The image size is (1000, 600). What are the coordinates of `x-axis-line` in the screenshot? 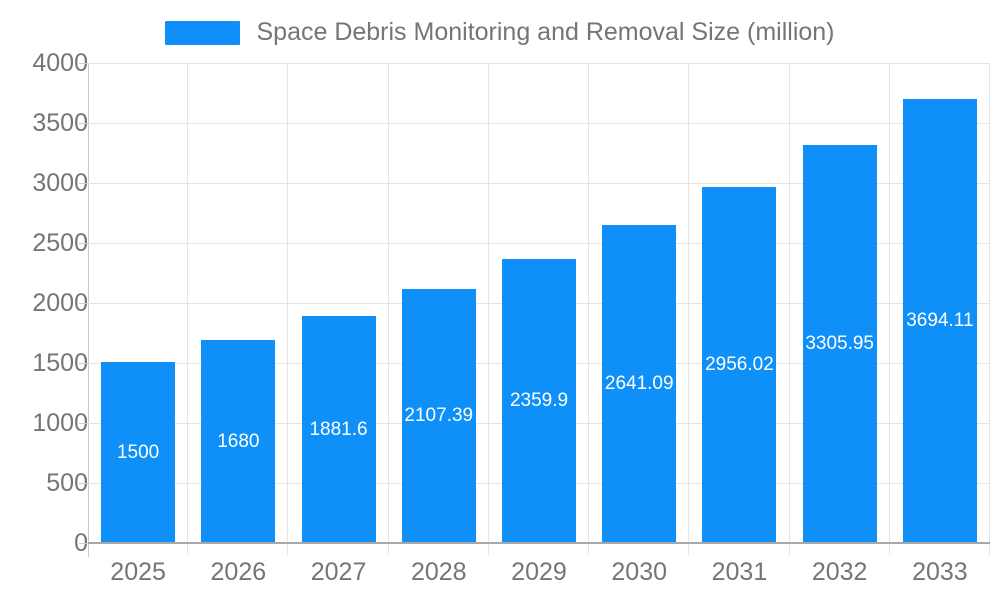 It's located at (539, 543).